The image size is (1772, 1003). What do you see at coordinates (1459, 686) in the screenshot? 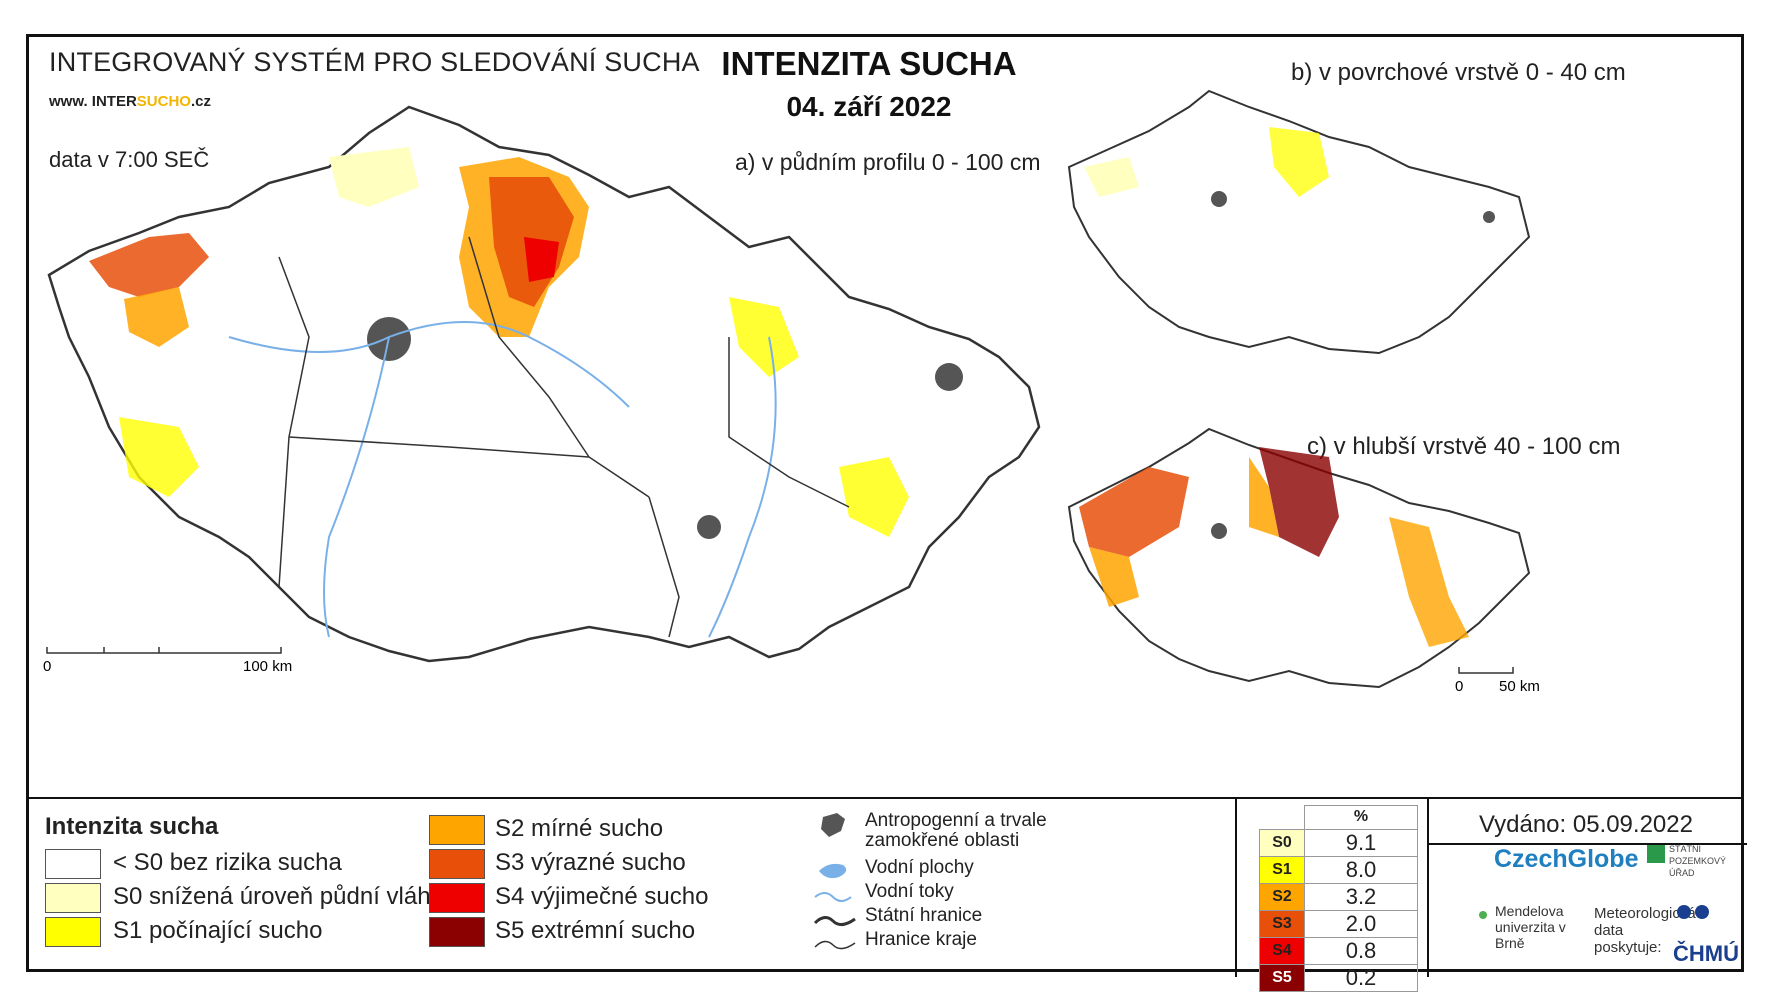
I see `scale-c-start: 0` at bounding box center [1459, 686].